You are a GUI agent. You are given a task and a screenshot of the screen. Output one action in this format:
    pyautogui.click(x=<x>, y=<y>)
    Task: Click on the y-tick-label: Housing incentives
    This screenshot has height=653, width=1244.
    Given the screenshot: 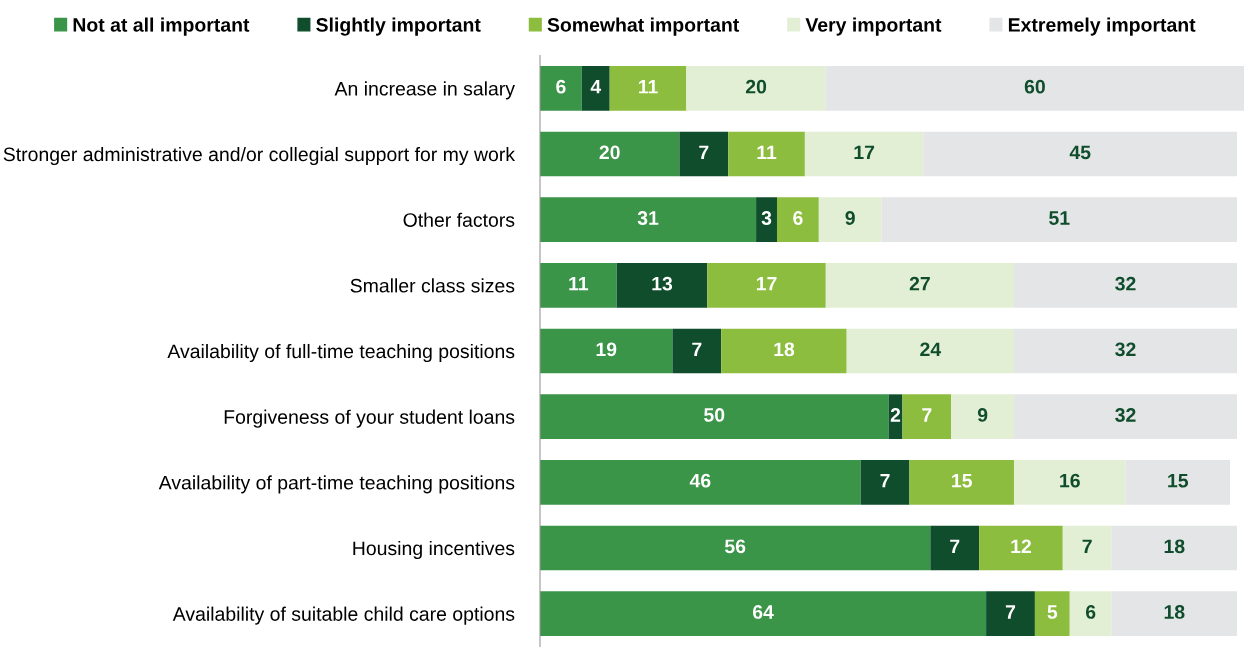 What is the action you would take?
    pyautogui.click(x=434, y=550)
    